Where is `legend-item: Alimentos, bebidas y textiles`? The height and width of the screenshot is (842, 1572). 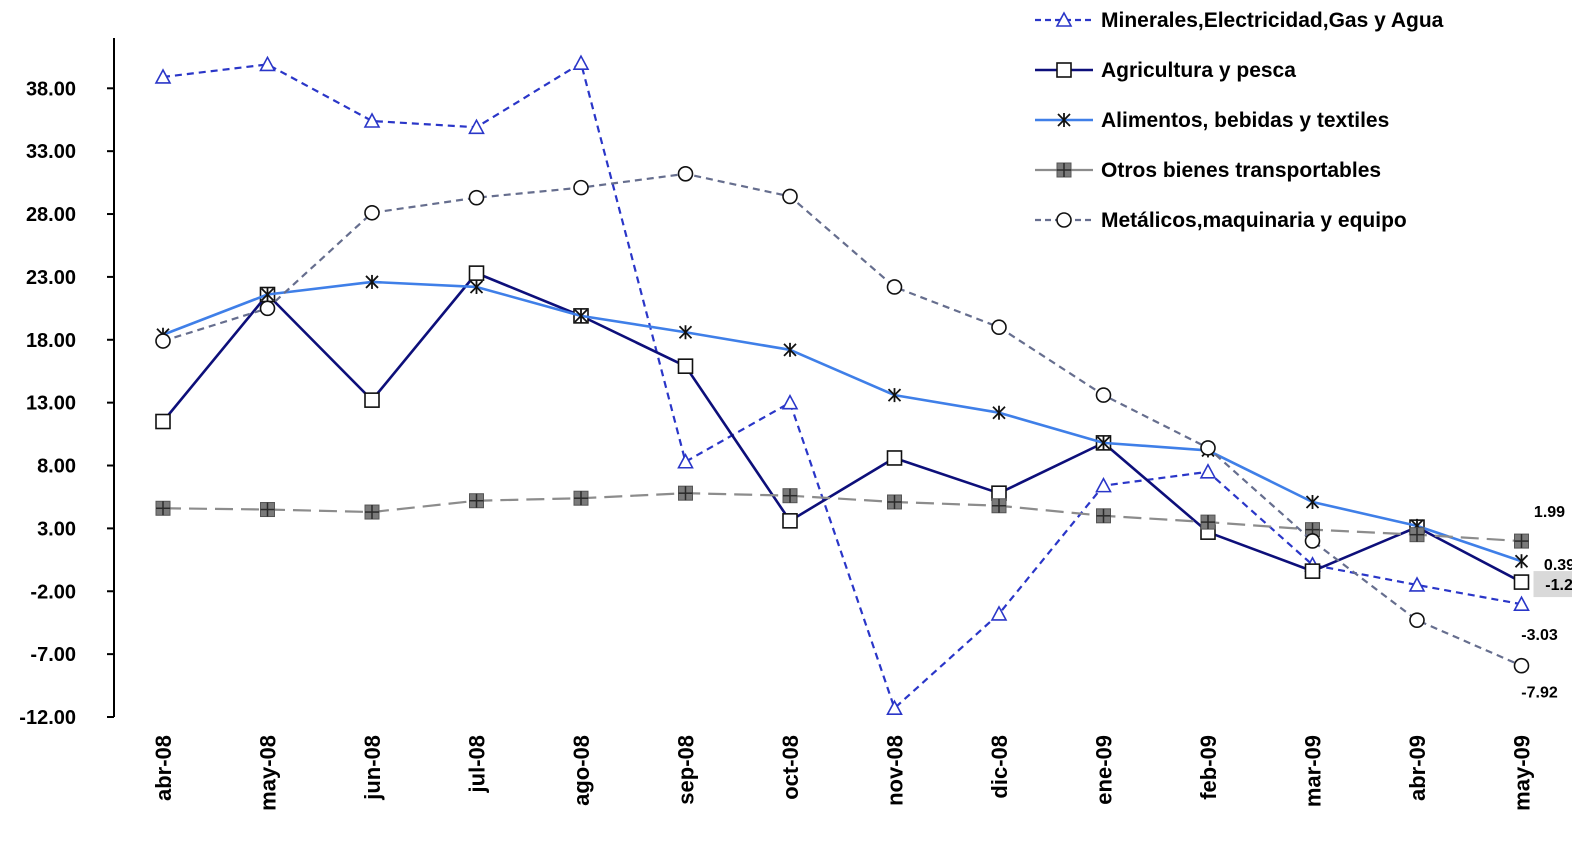 legend-item: Alimentos, bebidas y textiles is located at coordinates (1212, 120).